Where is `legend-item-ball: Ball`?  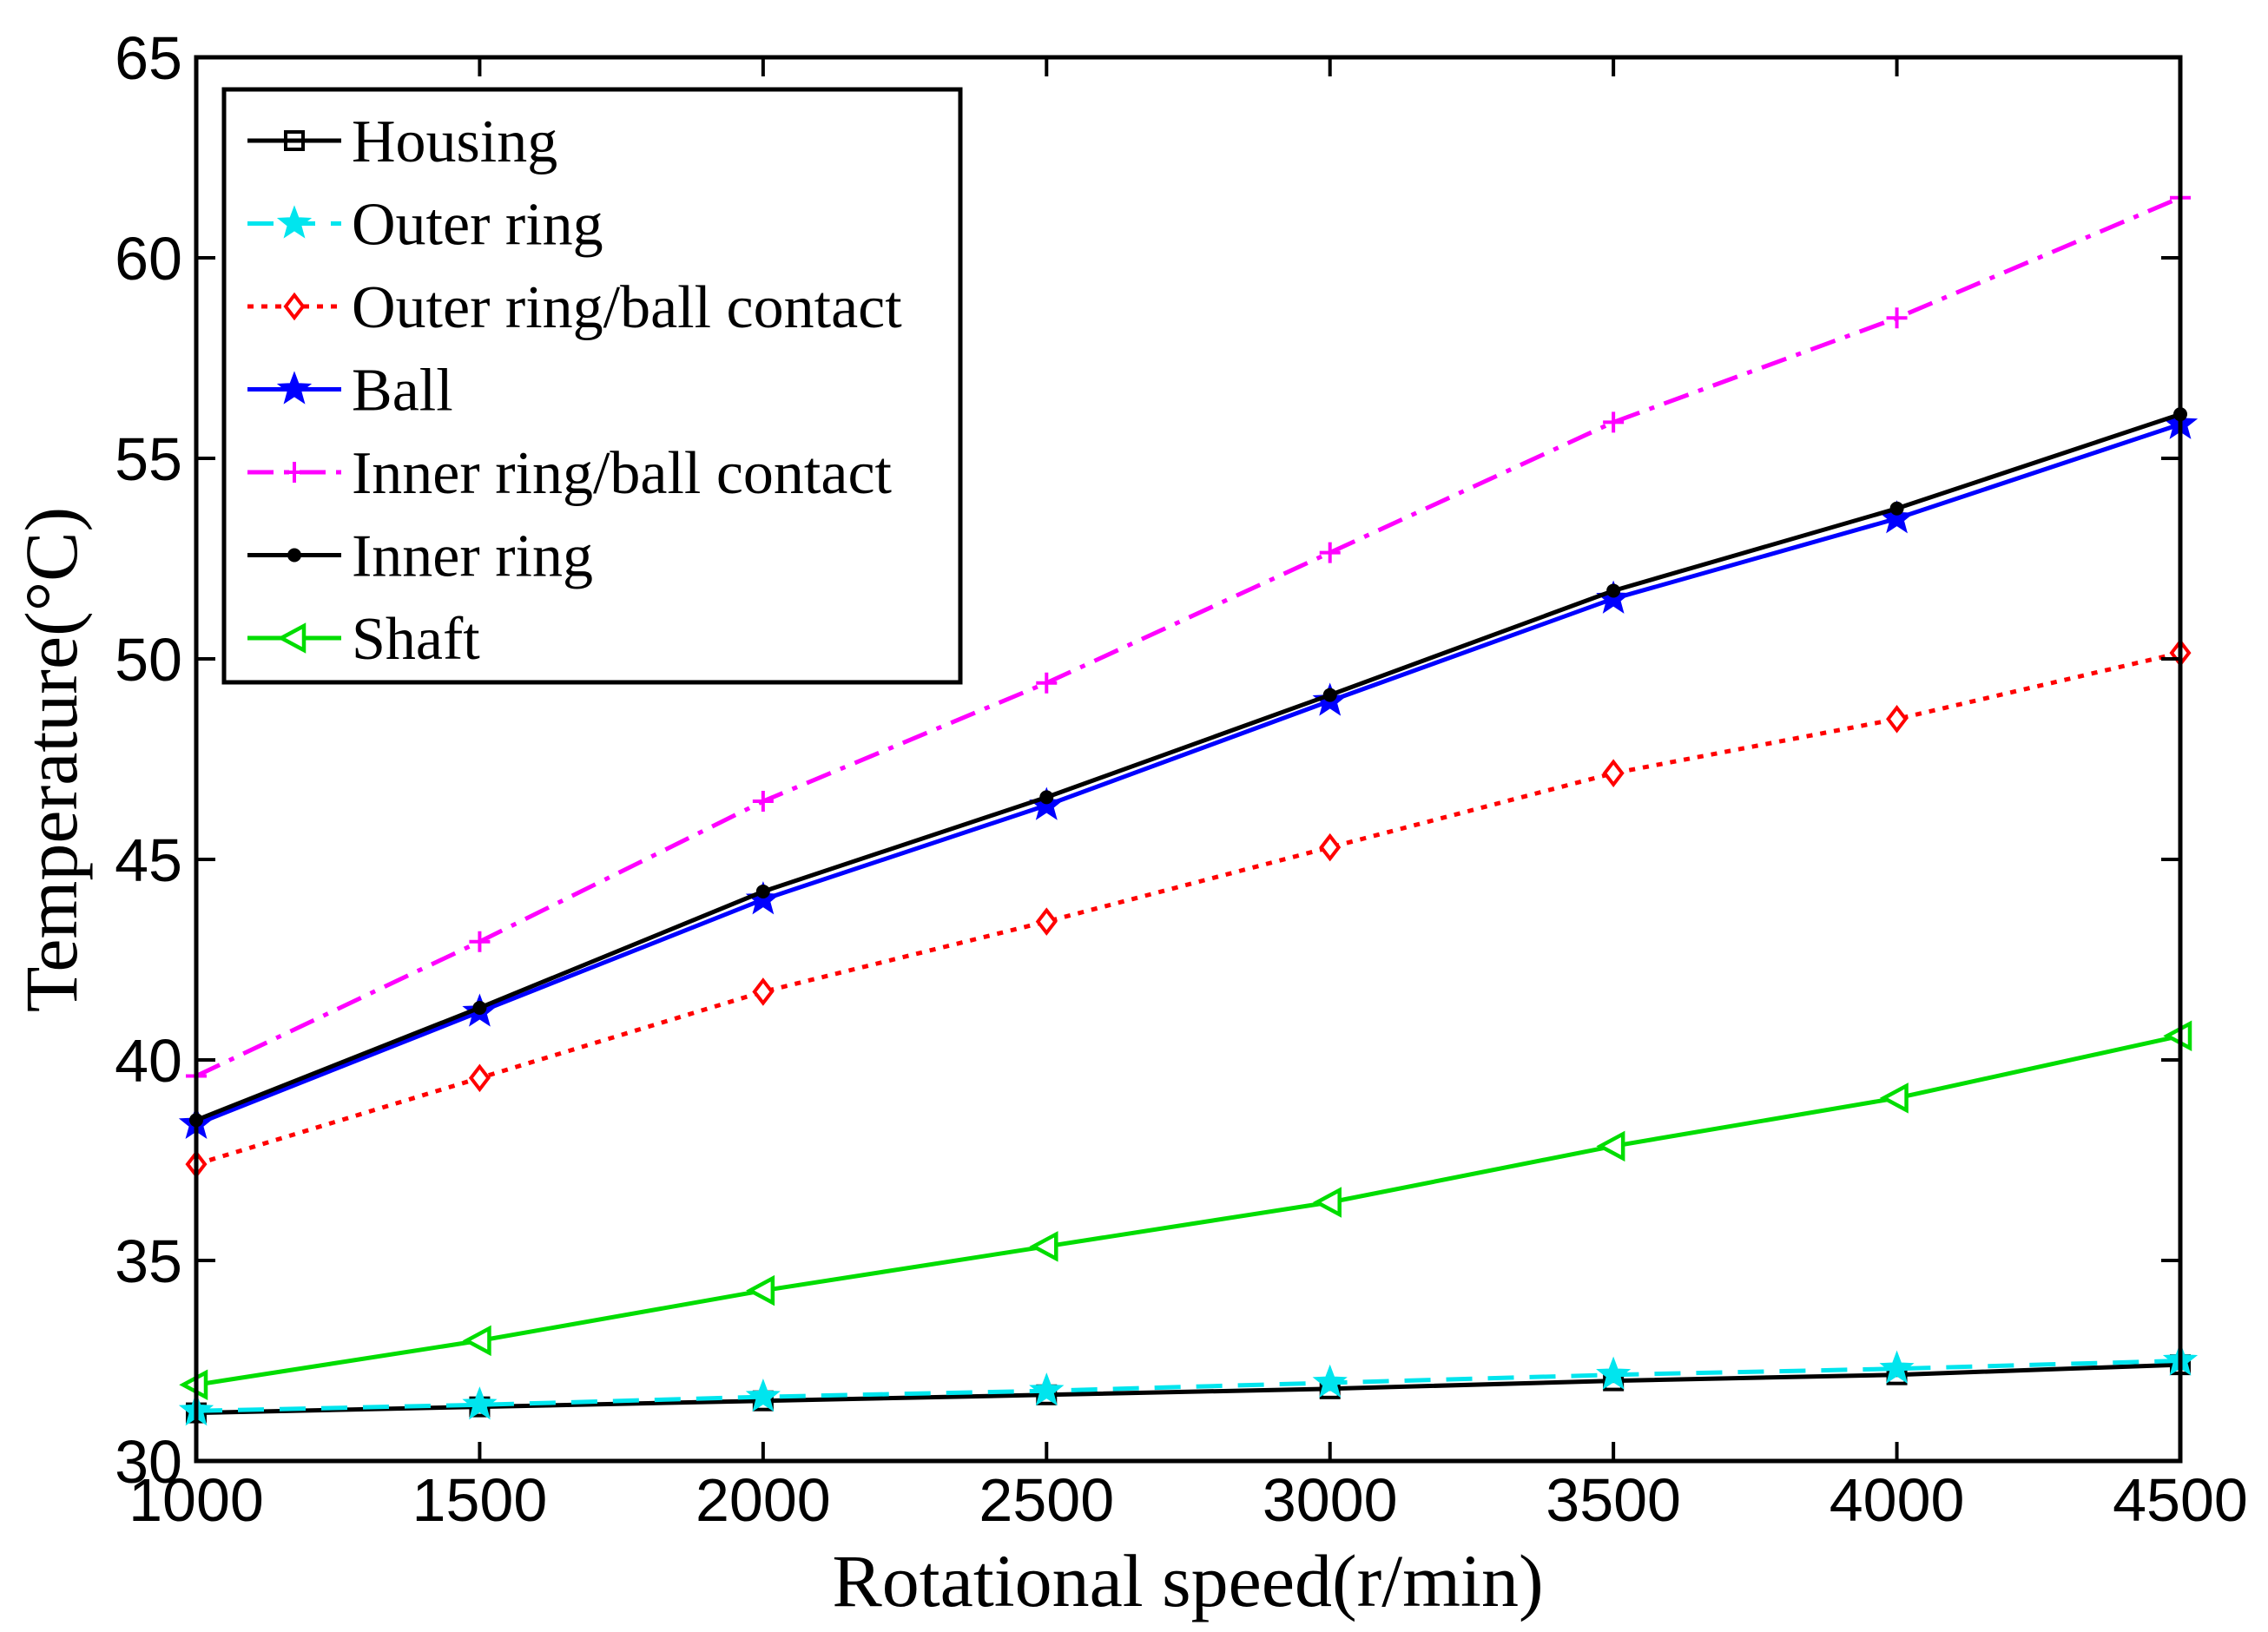 legend-item-ball: Ball is located at coordinates (350, 391).